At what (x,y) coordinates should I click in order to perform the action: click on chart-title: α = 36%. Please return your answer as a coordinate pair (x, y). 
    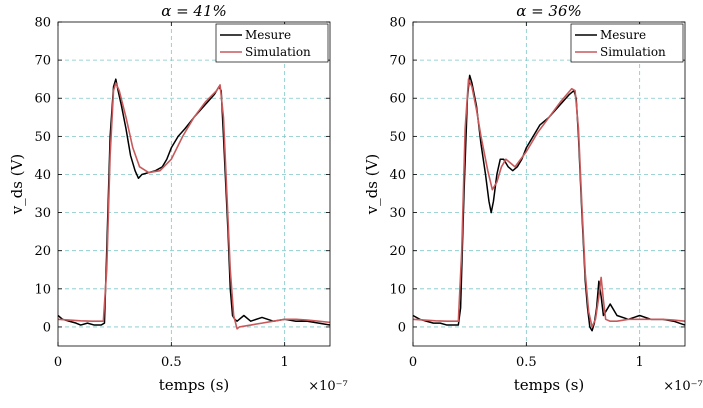
    Looking at the image, I should click on (549, 11).